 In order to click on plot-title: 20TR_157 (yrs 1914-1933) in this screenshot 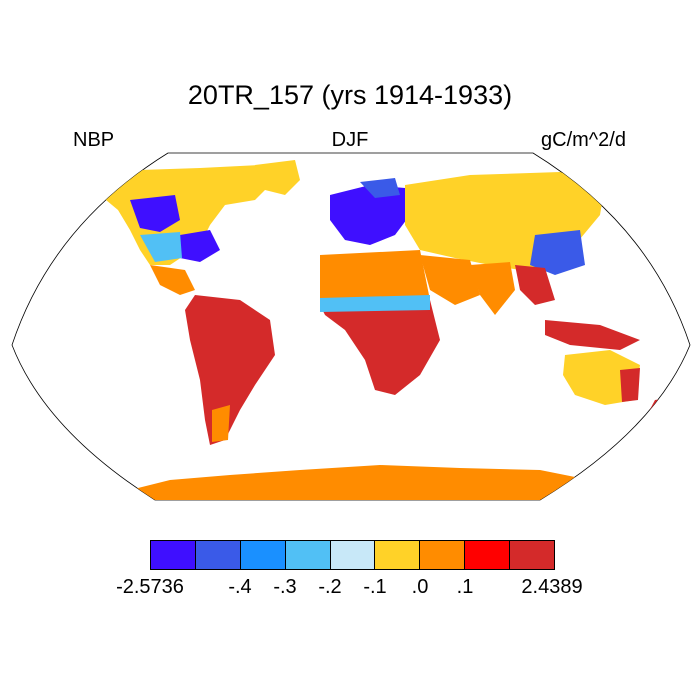, I will do `click(350, 95)`.